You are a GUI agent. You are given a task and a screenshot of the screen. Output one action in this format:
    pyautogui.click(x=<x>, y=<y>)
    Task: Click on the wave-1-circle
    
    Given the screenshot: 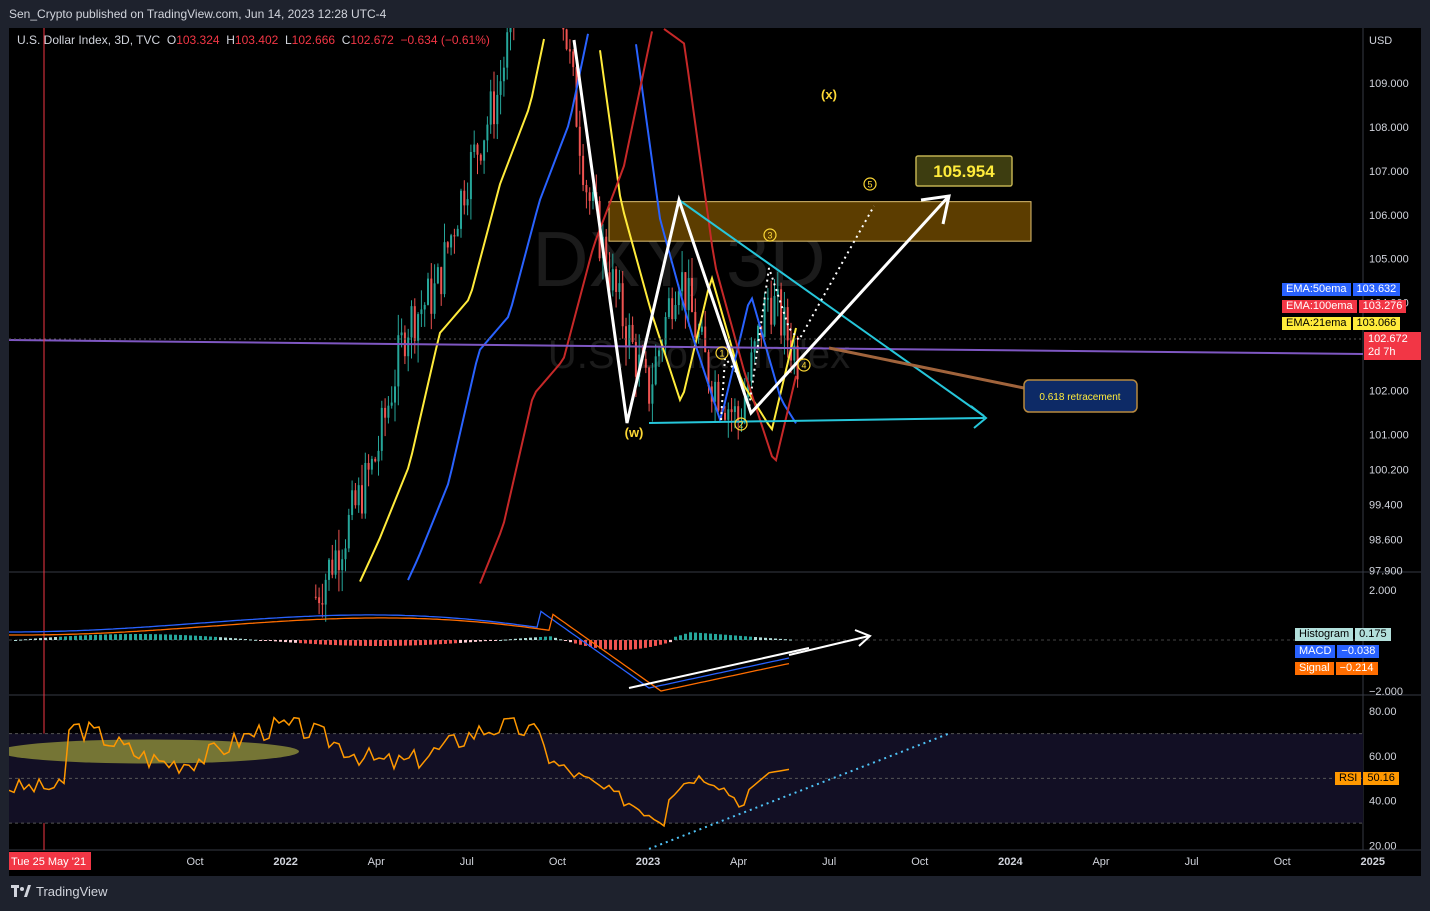 What is the action you would take?
    pyautogui.click(x=722, y=353)
    